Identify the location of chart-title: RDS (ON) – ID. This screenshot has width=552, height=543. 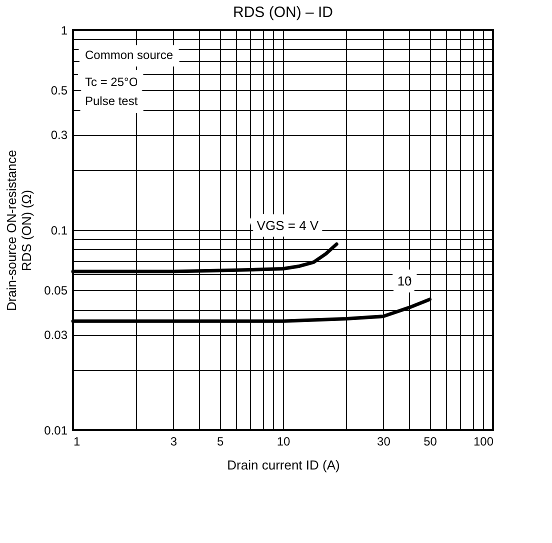
(283, 12).